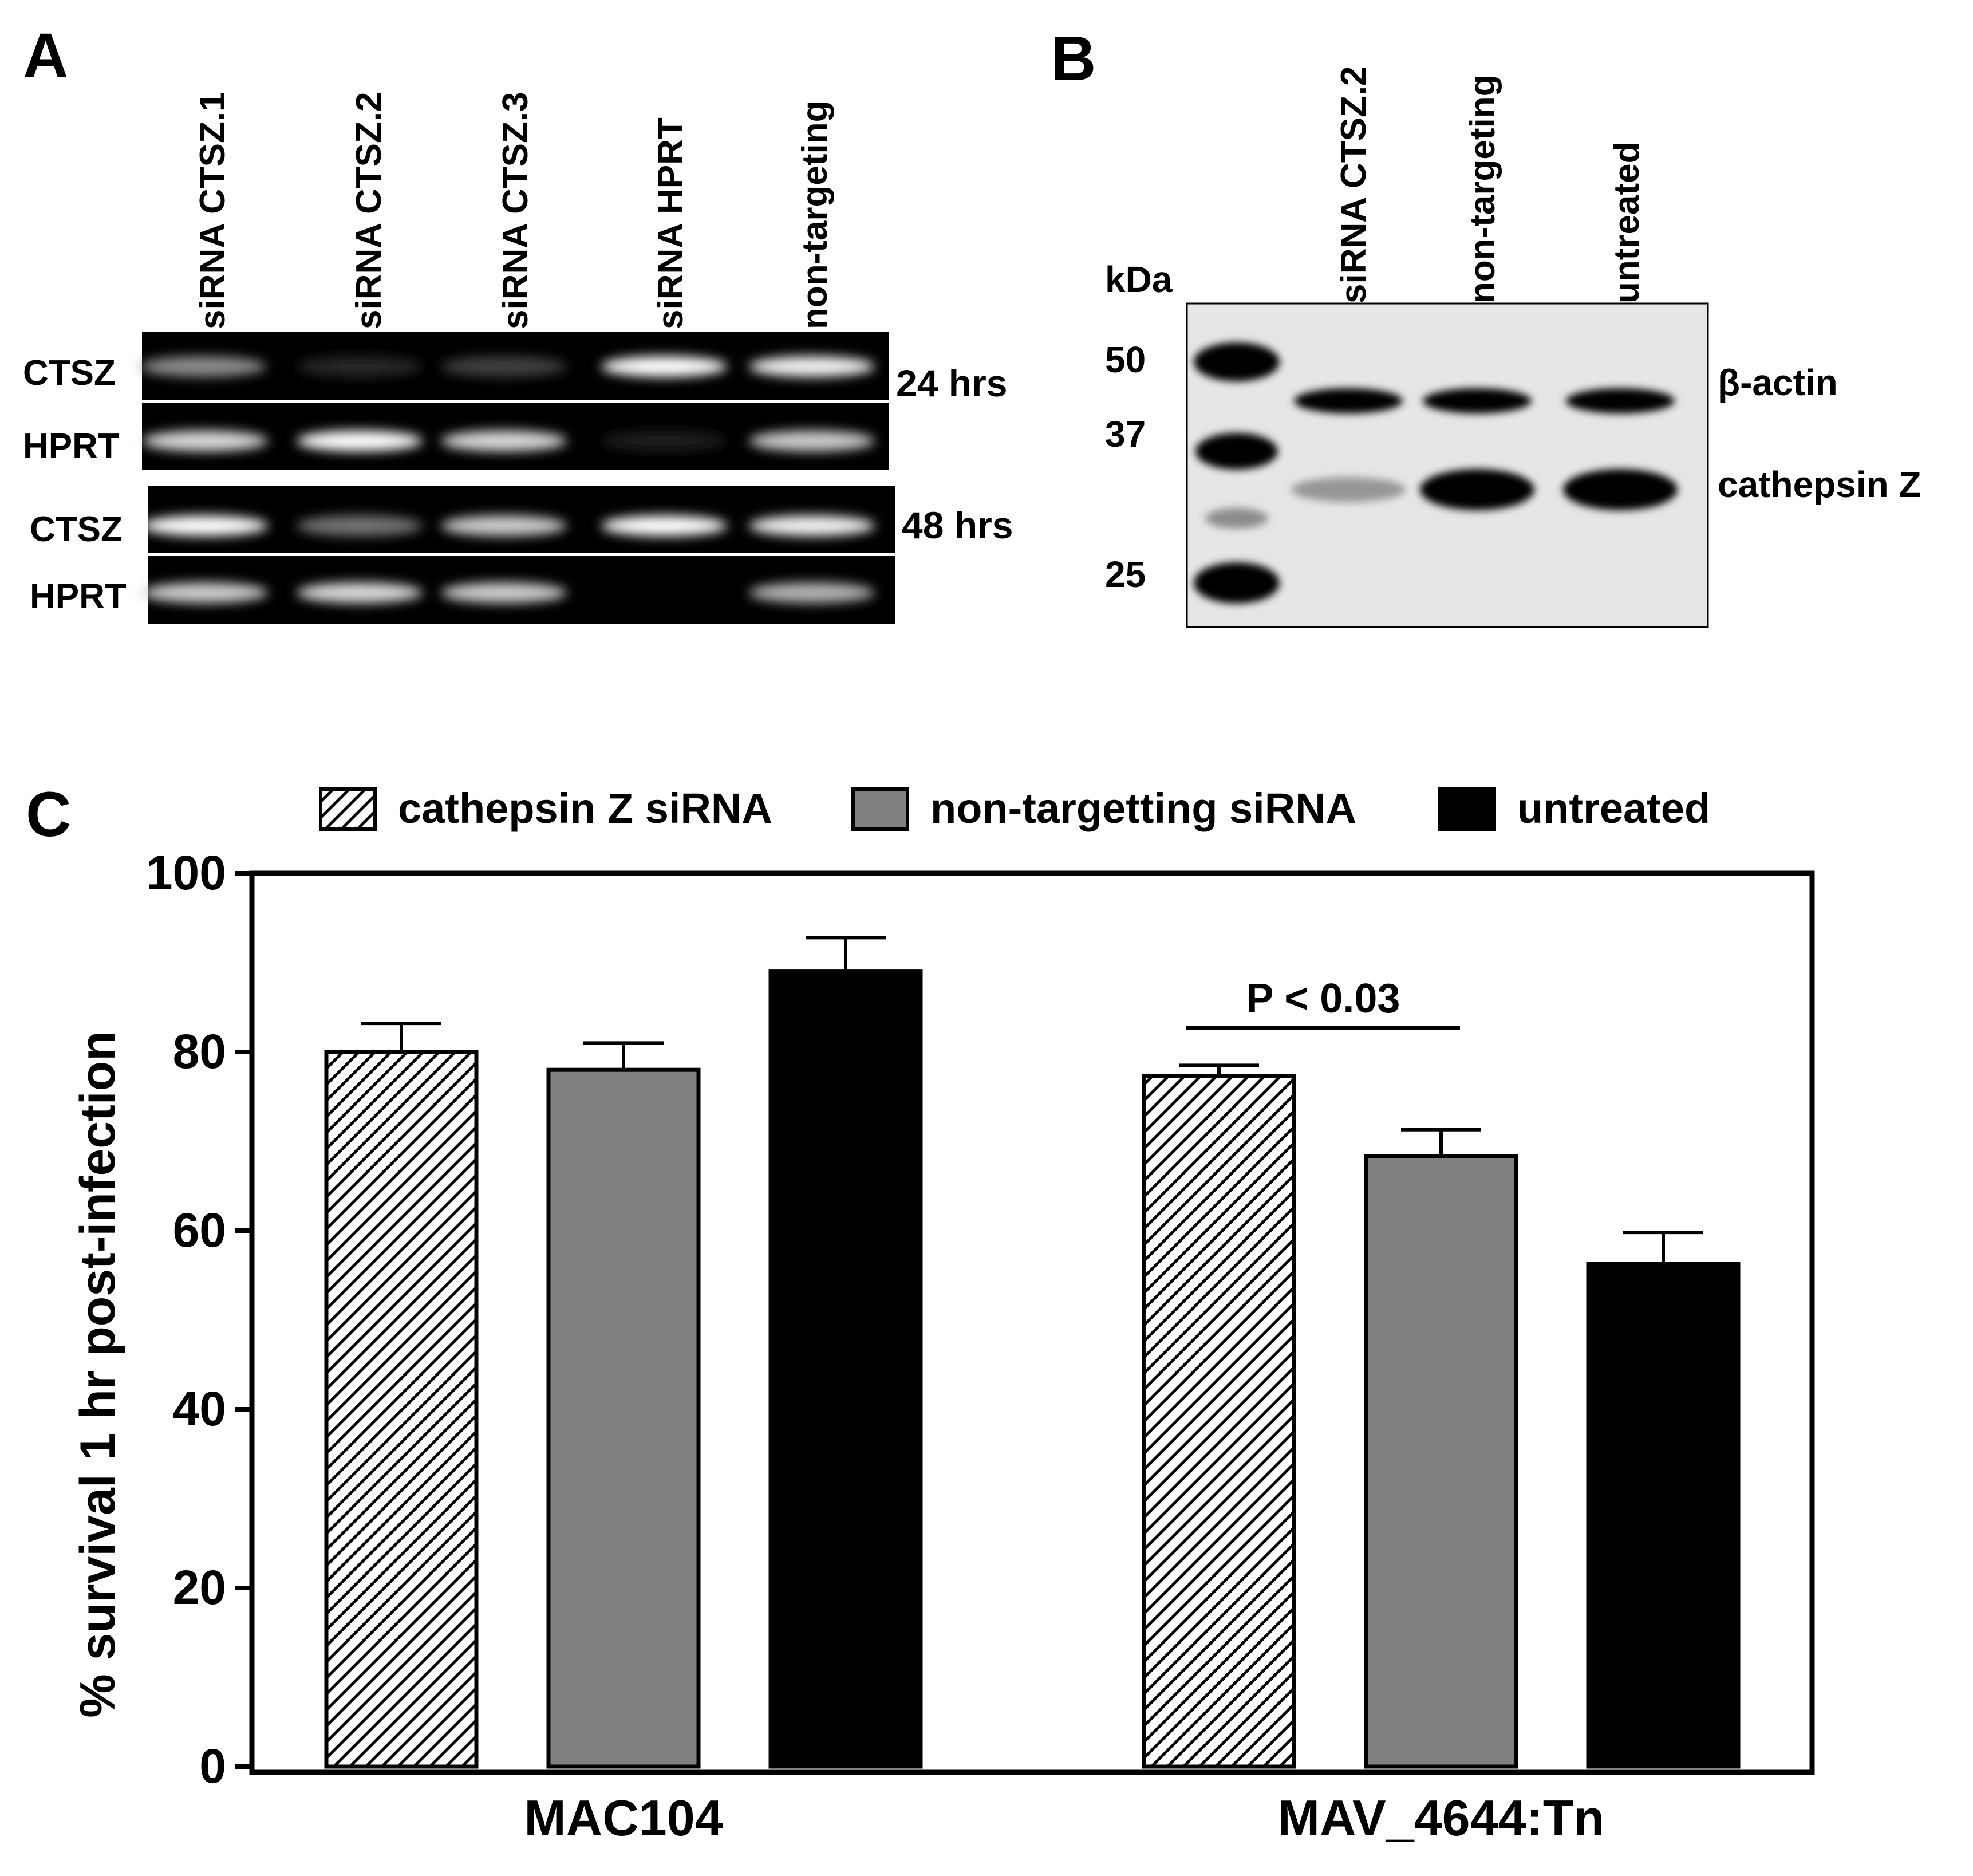 The width and height of the screenshot is (1973, 1876). Describe the element at coordinates (1778, 382) in the screenshot. I see `band-label-beta-actin: β-actin` at that location.